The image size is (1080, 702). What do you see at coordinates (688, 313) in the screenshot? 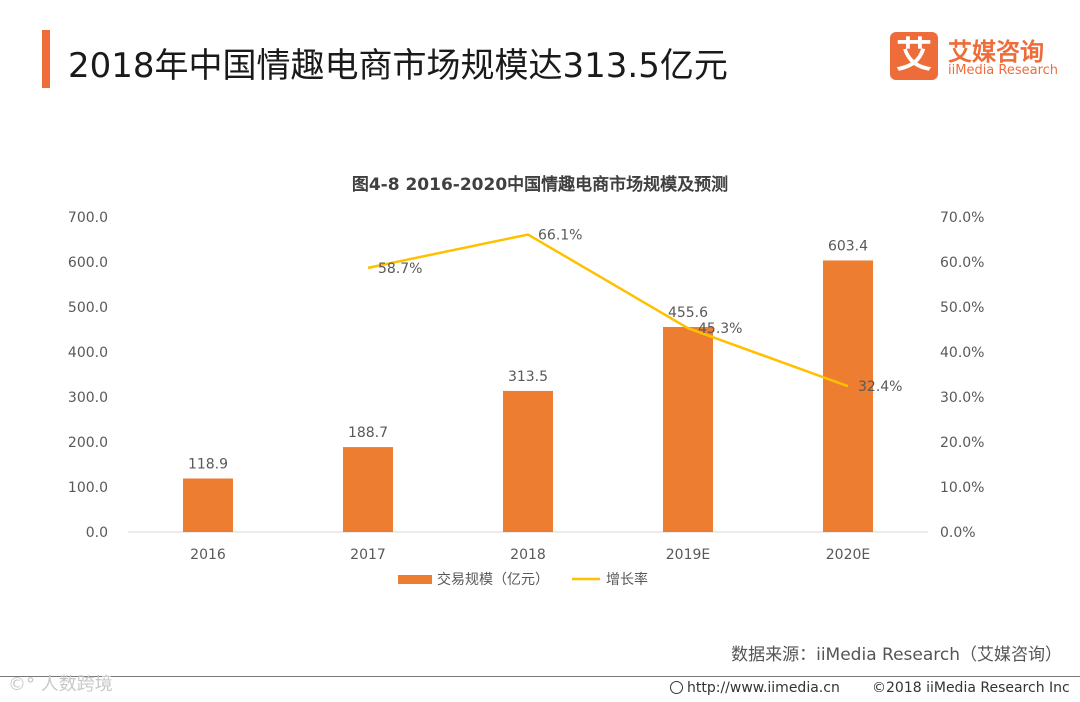
I see `bar-value-label: 455.6` at bounding box center [688, 313].